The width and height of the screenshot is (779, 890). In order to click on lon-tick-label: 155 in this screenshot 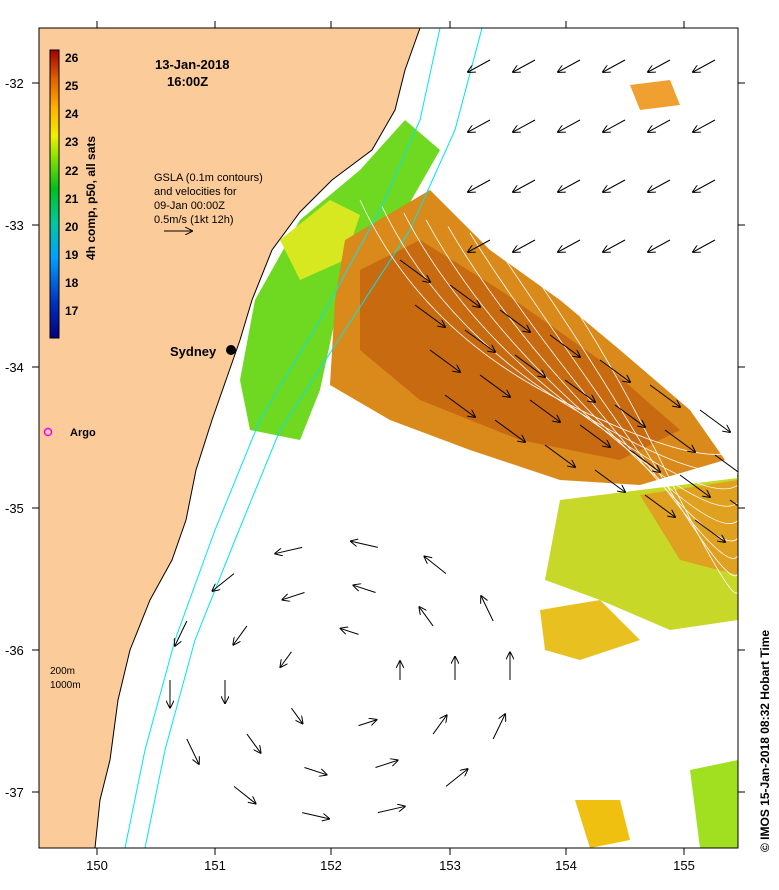, I will do `click(684, 865)`.